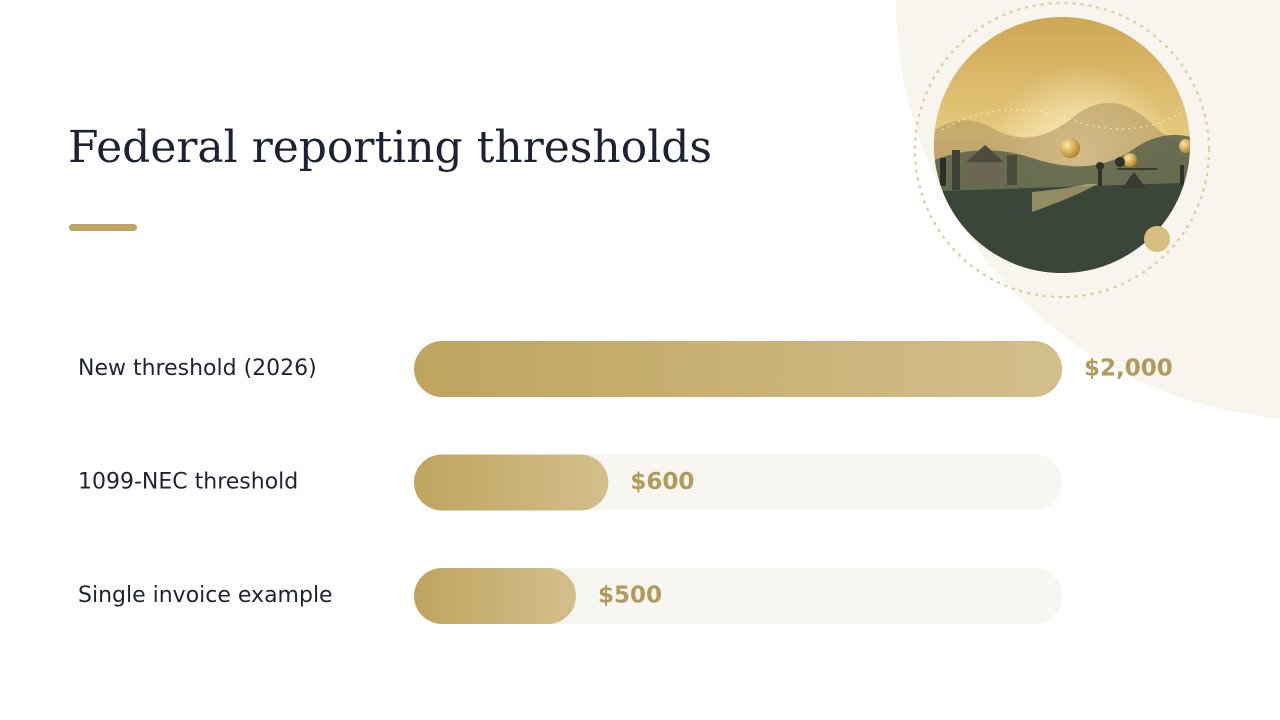 This screenshot has width=1280, height=720. What do you see at coordinates (1128, 369) in the screenshot?
I see `value-label: $2,000` at bounding box center [1128, 369].